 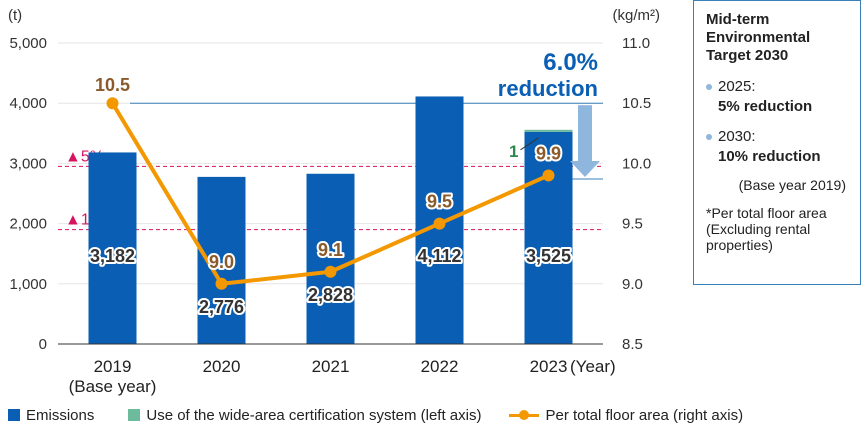 What do you see at coordinates (548, 130) in the screenshot?
I see `bar-wide-area` at bounding box center [548, 130].